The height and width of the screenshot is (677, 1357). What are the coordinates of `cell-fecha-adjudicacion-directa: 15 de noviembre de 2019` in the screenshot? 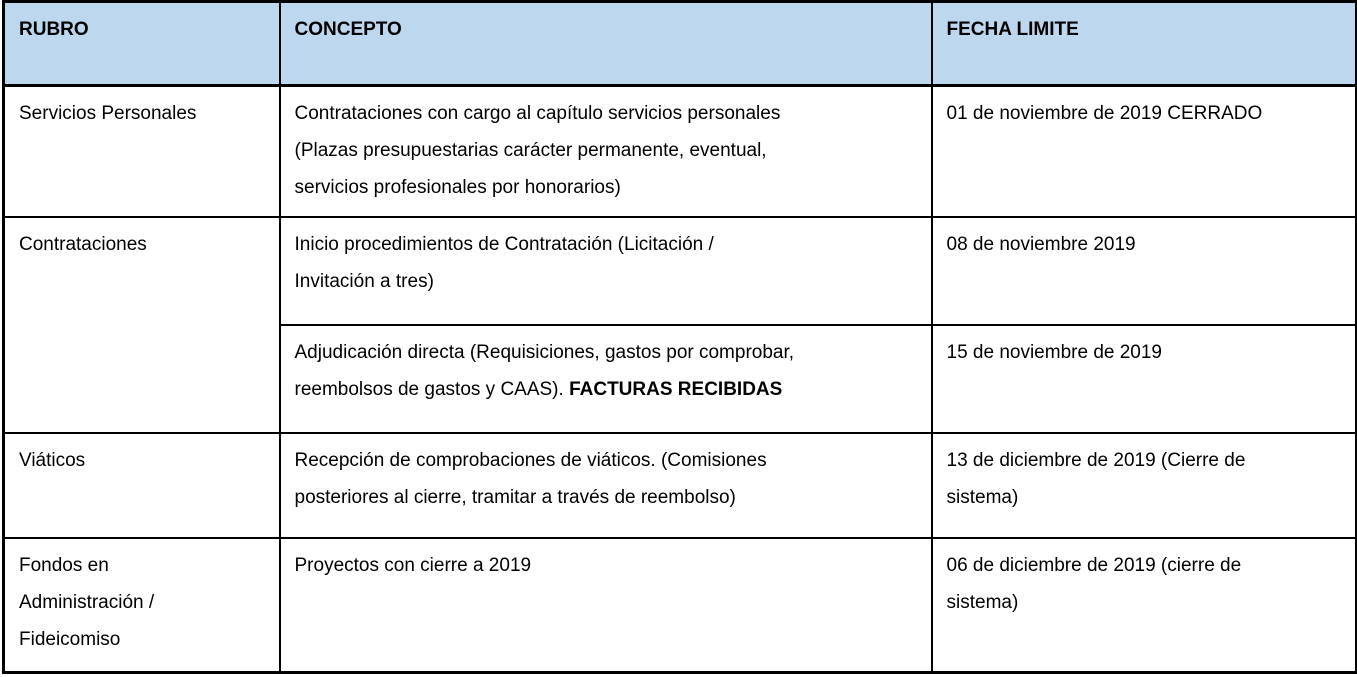 It's located at (1143, 378).